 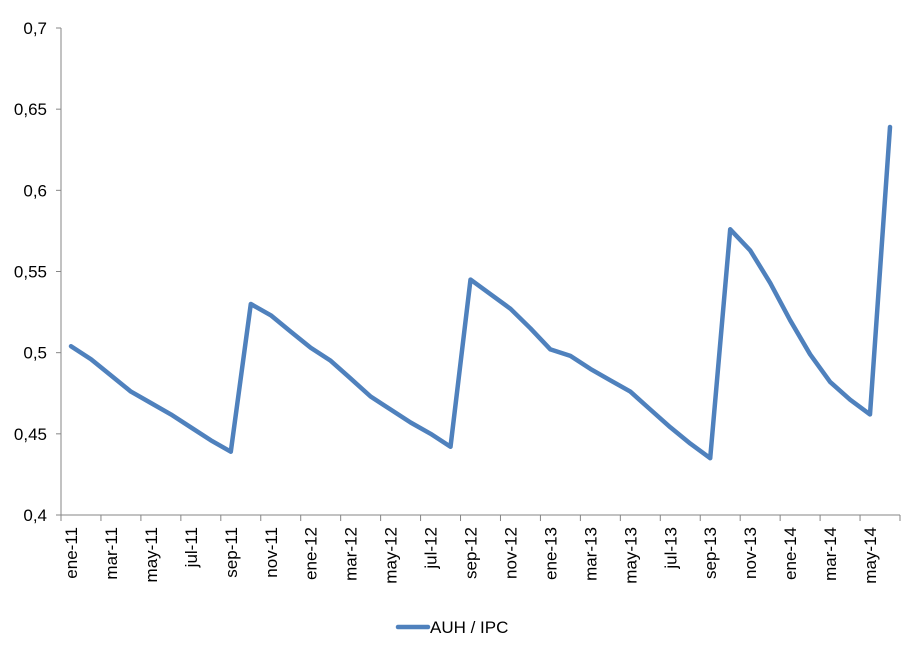 What do you see at coordinates (30, 434) in the screenshot?
I see `y-tick-label: 0,45` at bounding box center [30, 434].